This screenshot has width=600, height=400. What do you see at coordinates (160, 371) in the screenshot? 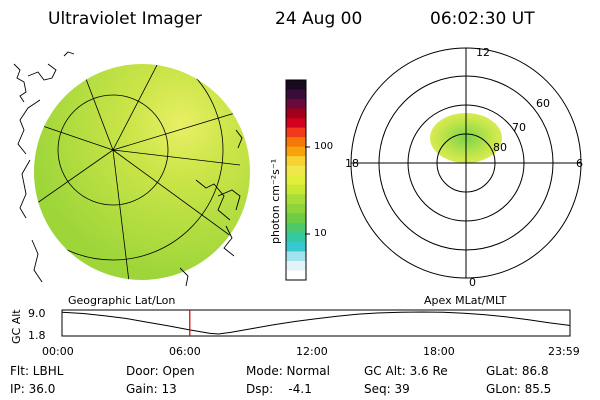
I see `info-door: Door: Open` at bounding box center [160, 371].